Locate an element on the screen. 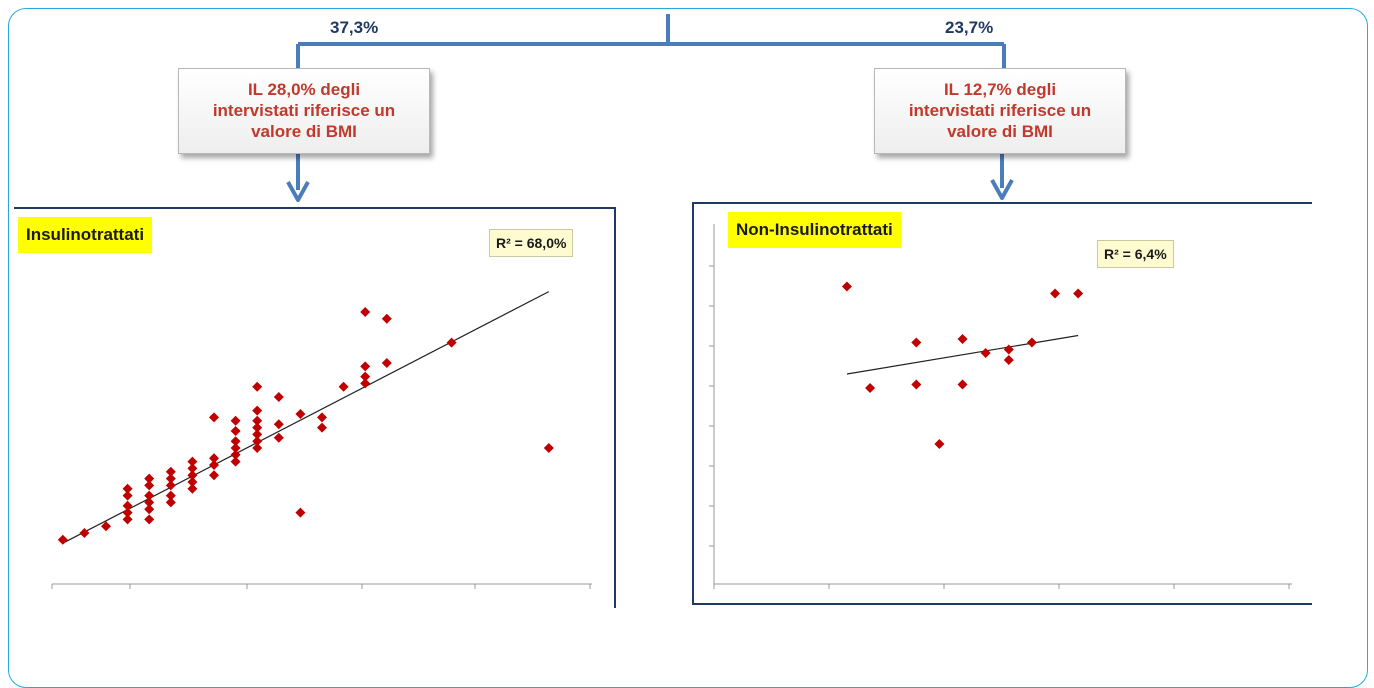 The height and width of the screenshot is (688, 1374). chart-title: Non-Insulinotrattati is located at coordinates (814, 230).